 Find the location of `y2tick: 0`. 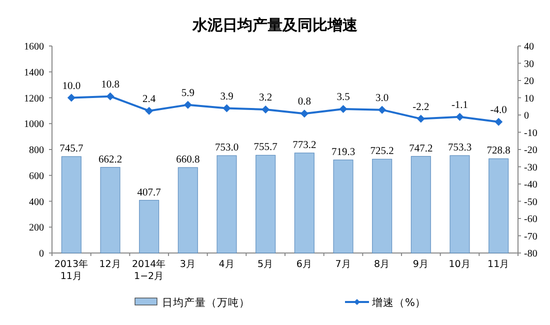

y2tick: 0 is located at coordinates (526, 116).